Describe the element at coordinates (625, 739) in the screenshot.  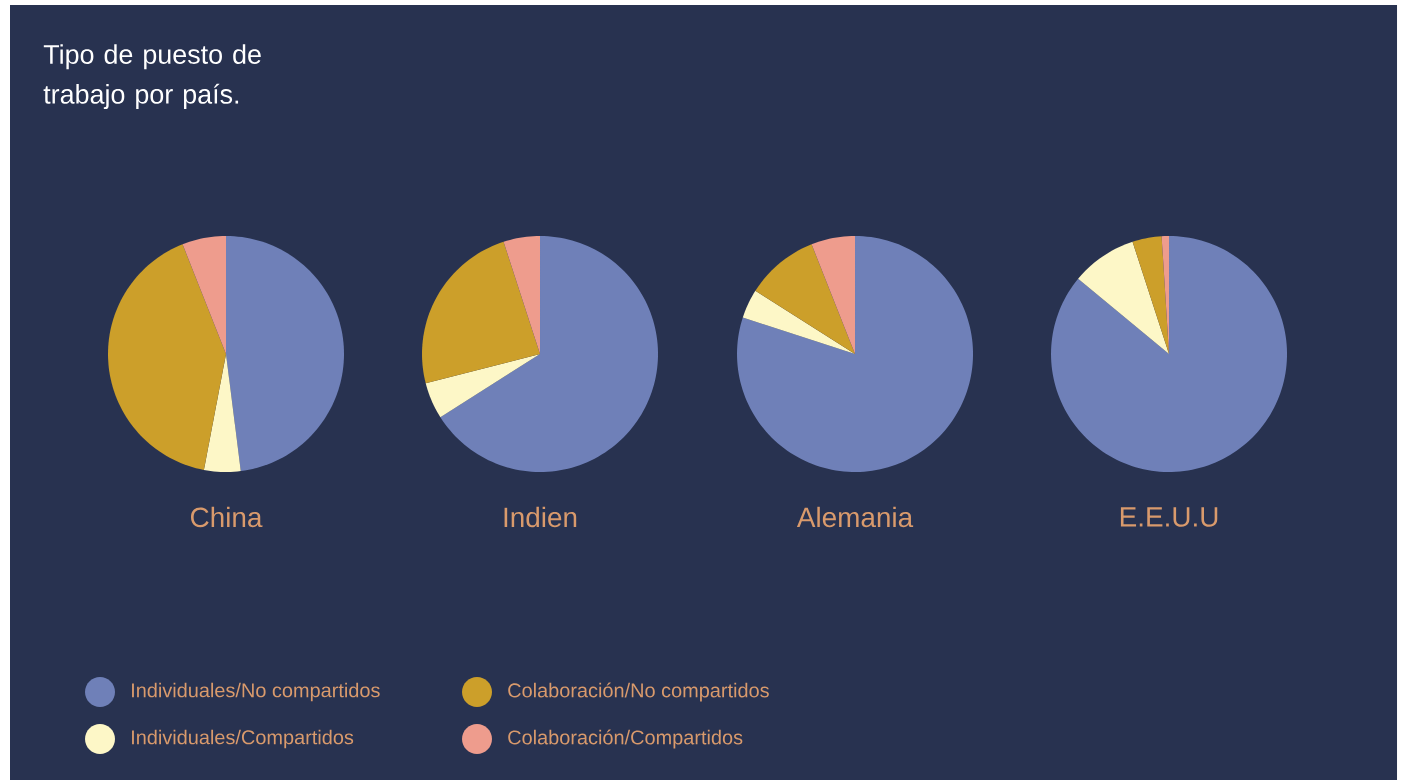
I see `legend-label: Colaboración/Compartidos` at that location.